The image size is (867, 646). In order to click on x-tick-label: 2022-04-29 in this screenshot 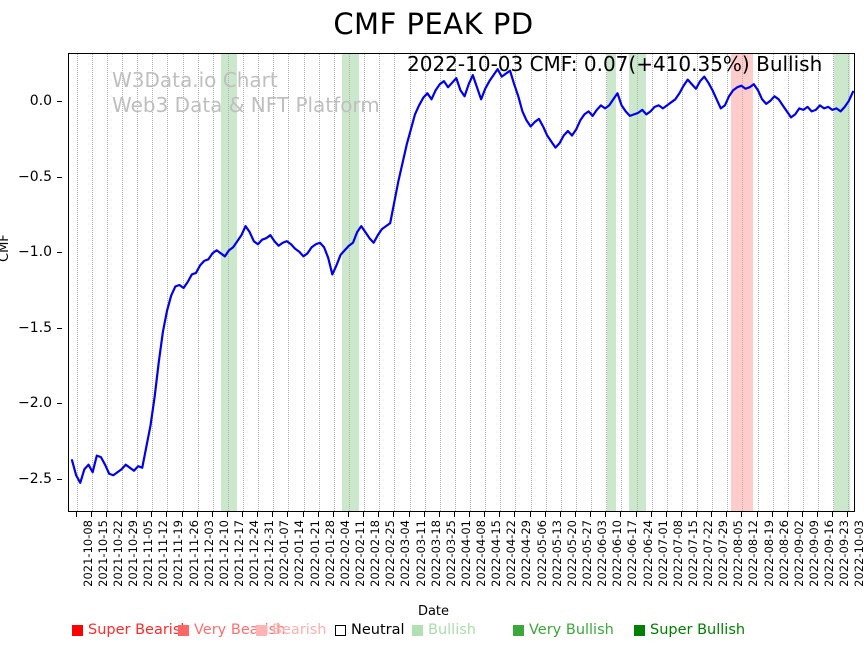, I will do `click(526, 553)`.